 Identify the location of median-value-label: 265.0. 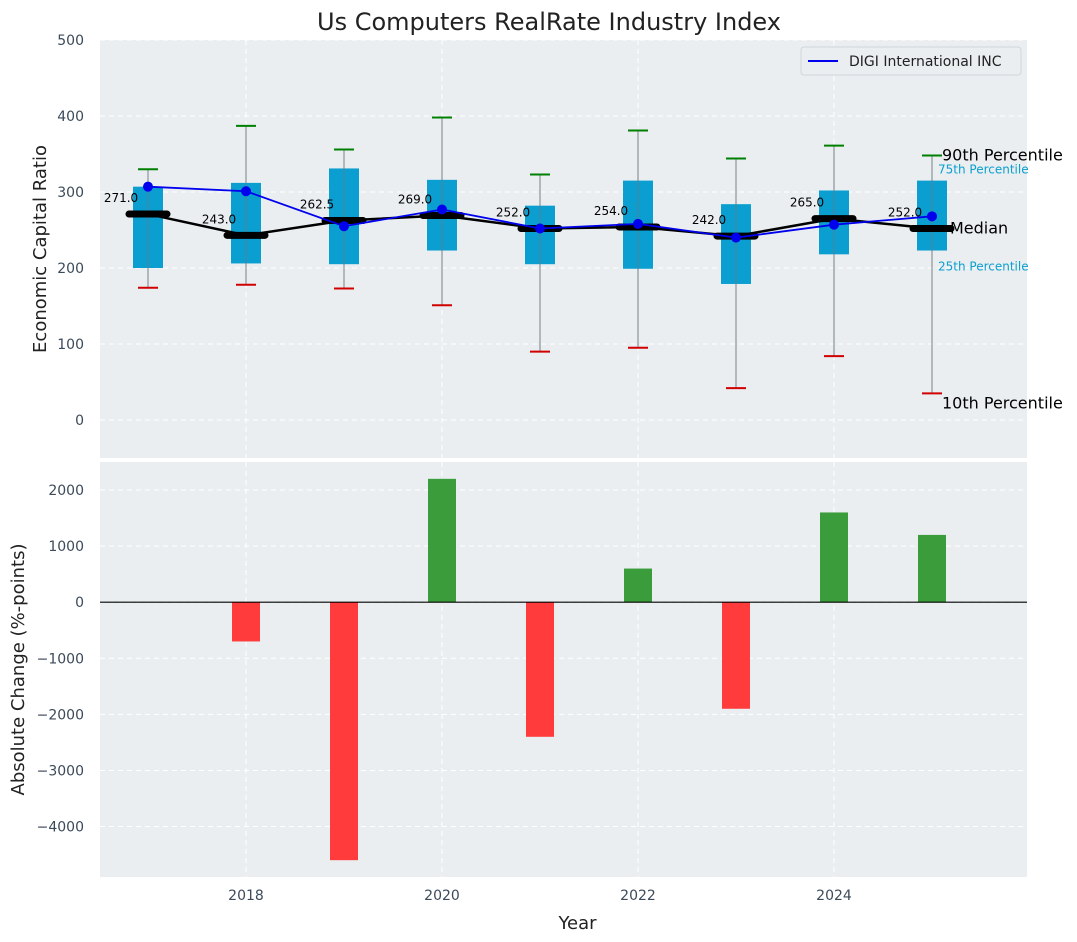
(807, 203).